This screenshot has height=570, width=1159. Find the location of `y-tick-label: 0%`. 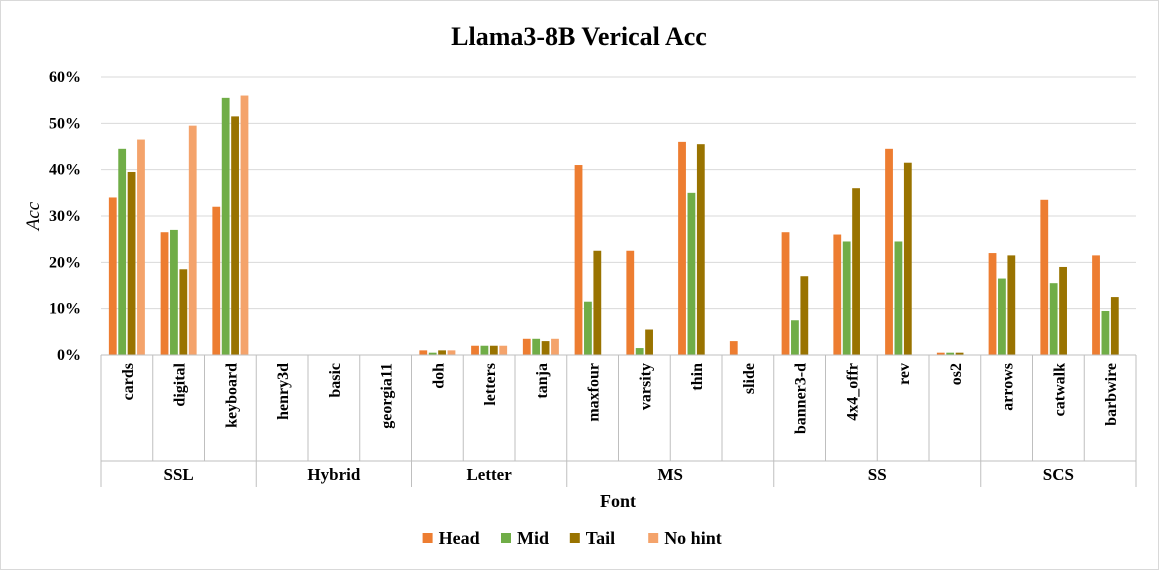

y-tick-label: 0% is located at coordinates (69, 355).